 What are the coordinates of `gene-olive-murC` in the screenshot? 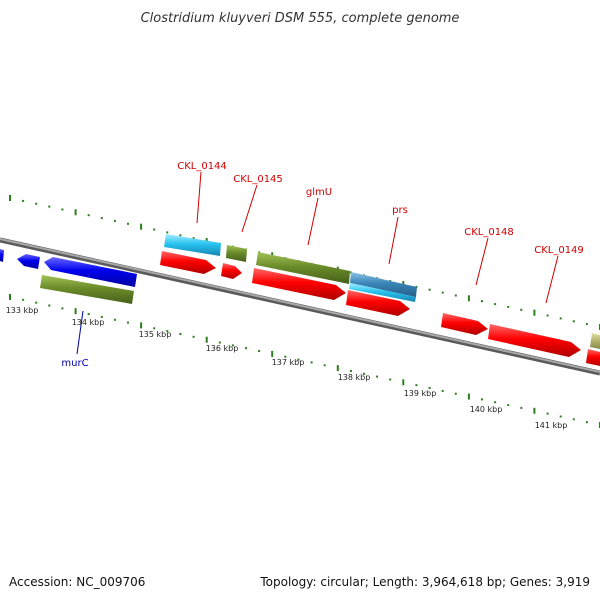 It's located at (87, 289).